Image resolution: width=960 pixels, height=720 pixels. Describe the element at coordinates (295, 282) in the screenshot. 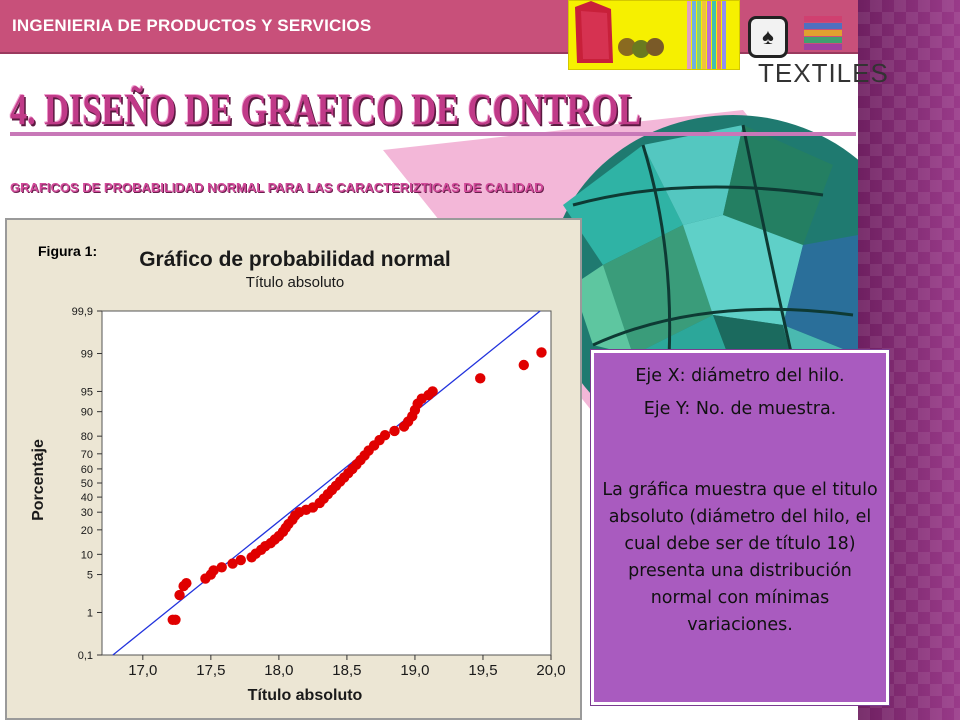

I see `chart-subtitle: Título absoluto` at that location.